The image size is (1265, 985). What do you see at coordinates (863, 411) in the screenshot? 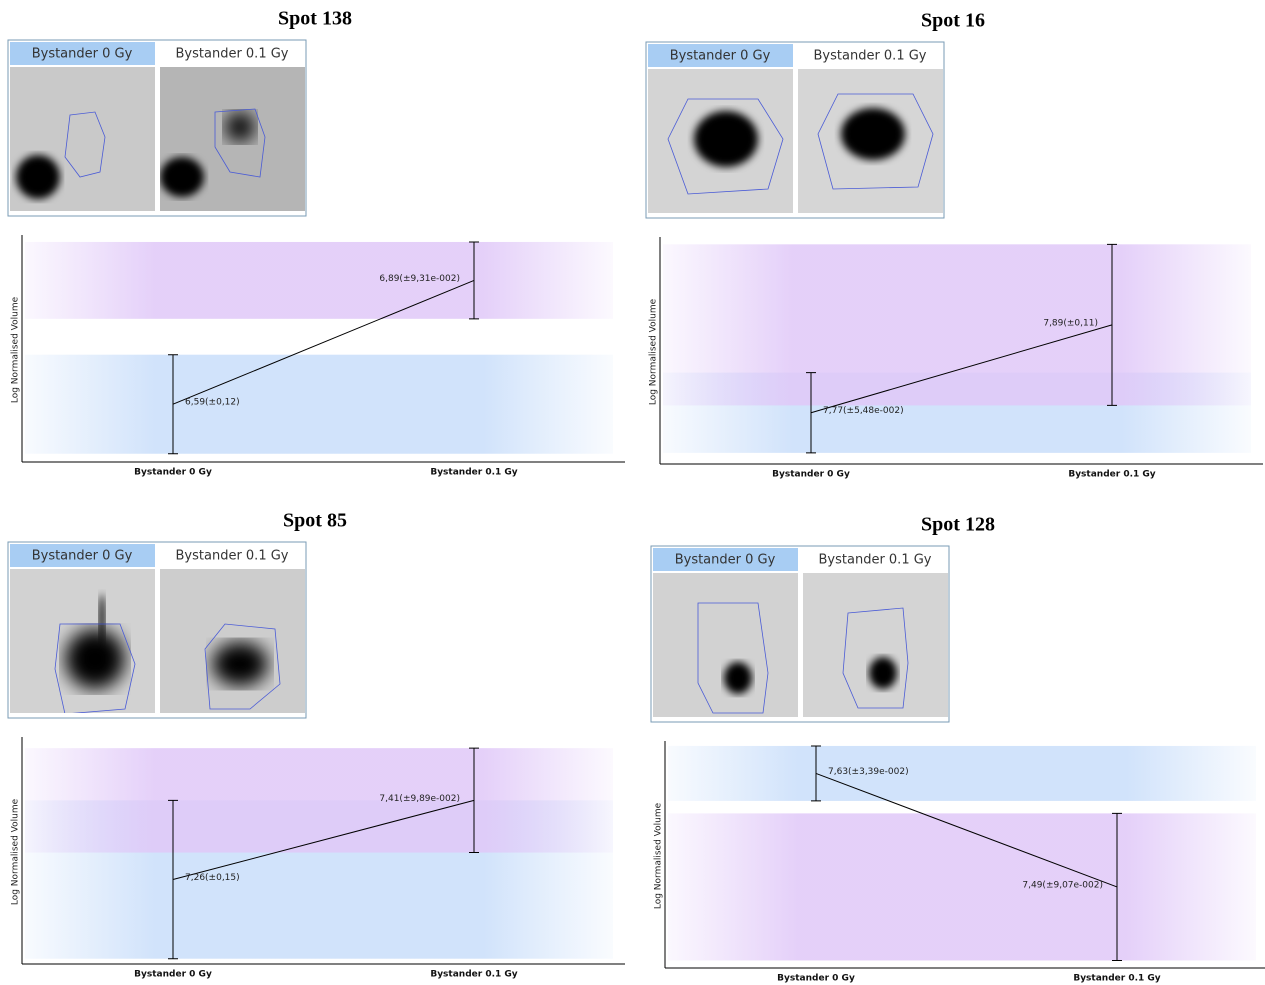
I see `value-label: 7,77(±5,48e-002)` at bounding box center [863, 411].